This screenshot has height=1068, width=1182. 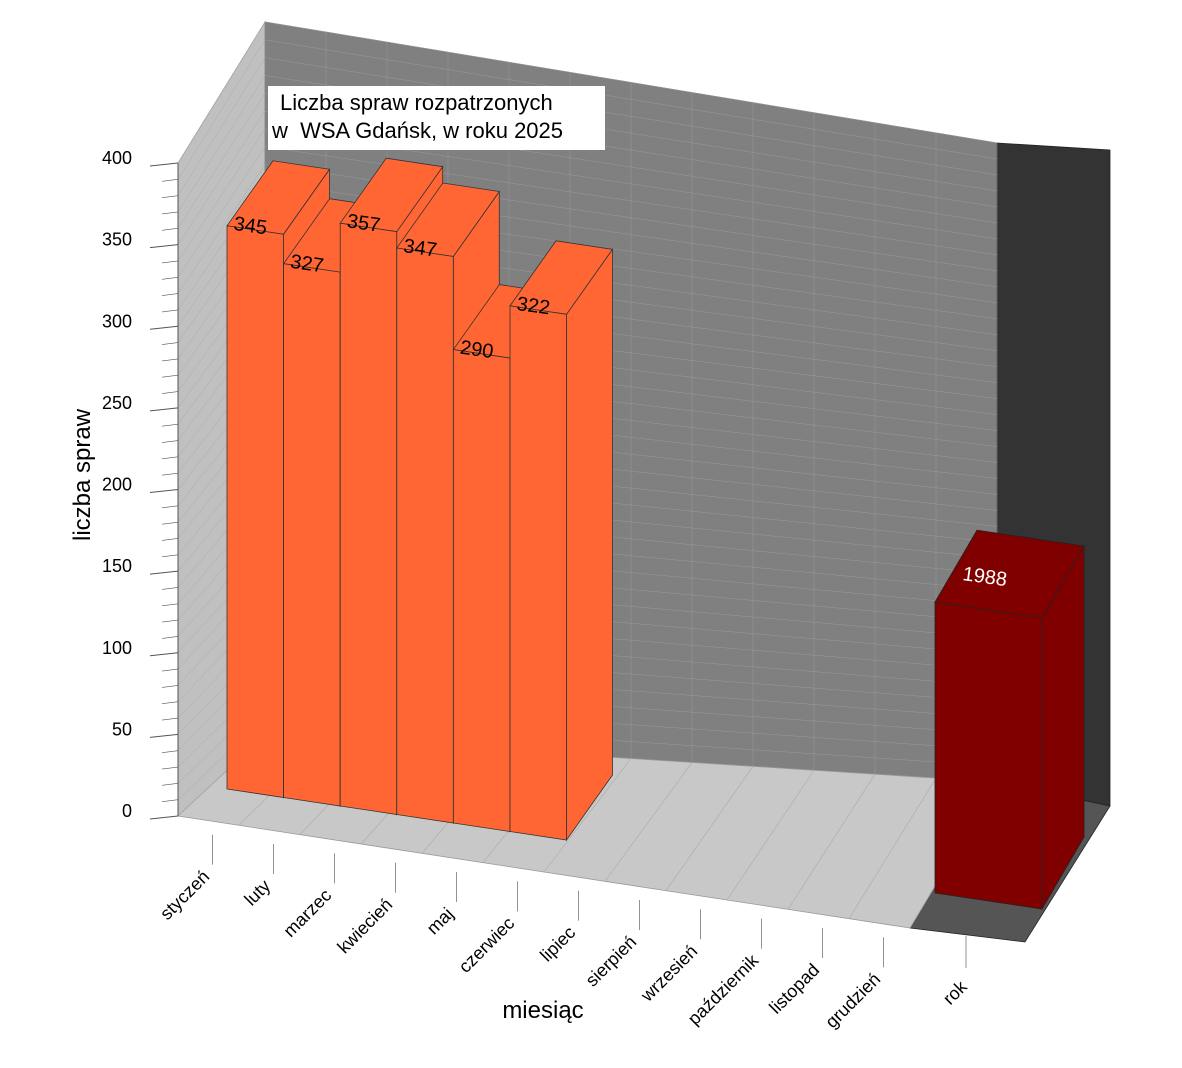 What do you see at coordinates (257, 893) in the screenshot?
I see `x-tick-label: luty` at bounding box center [257, 893].